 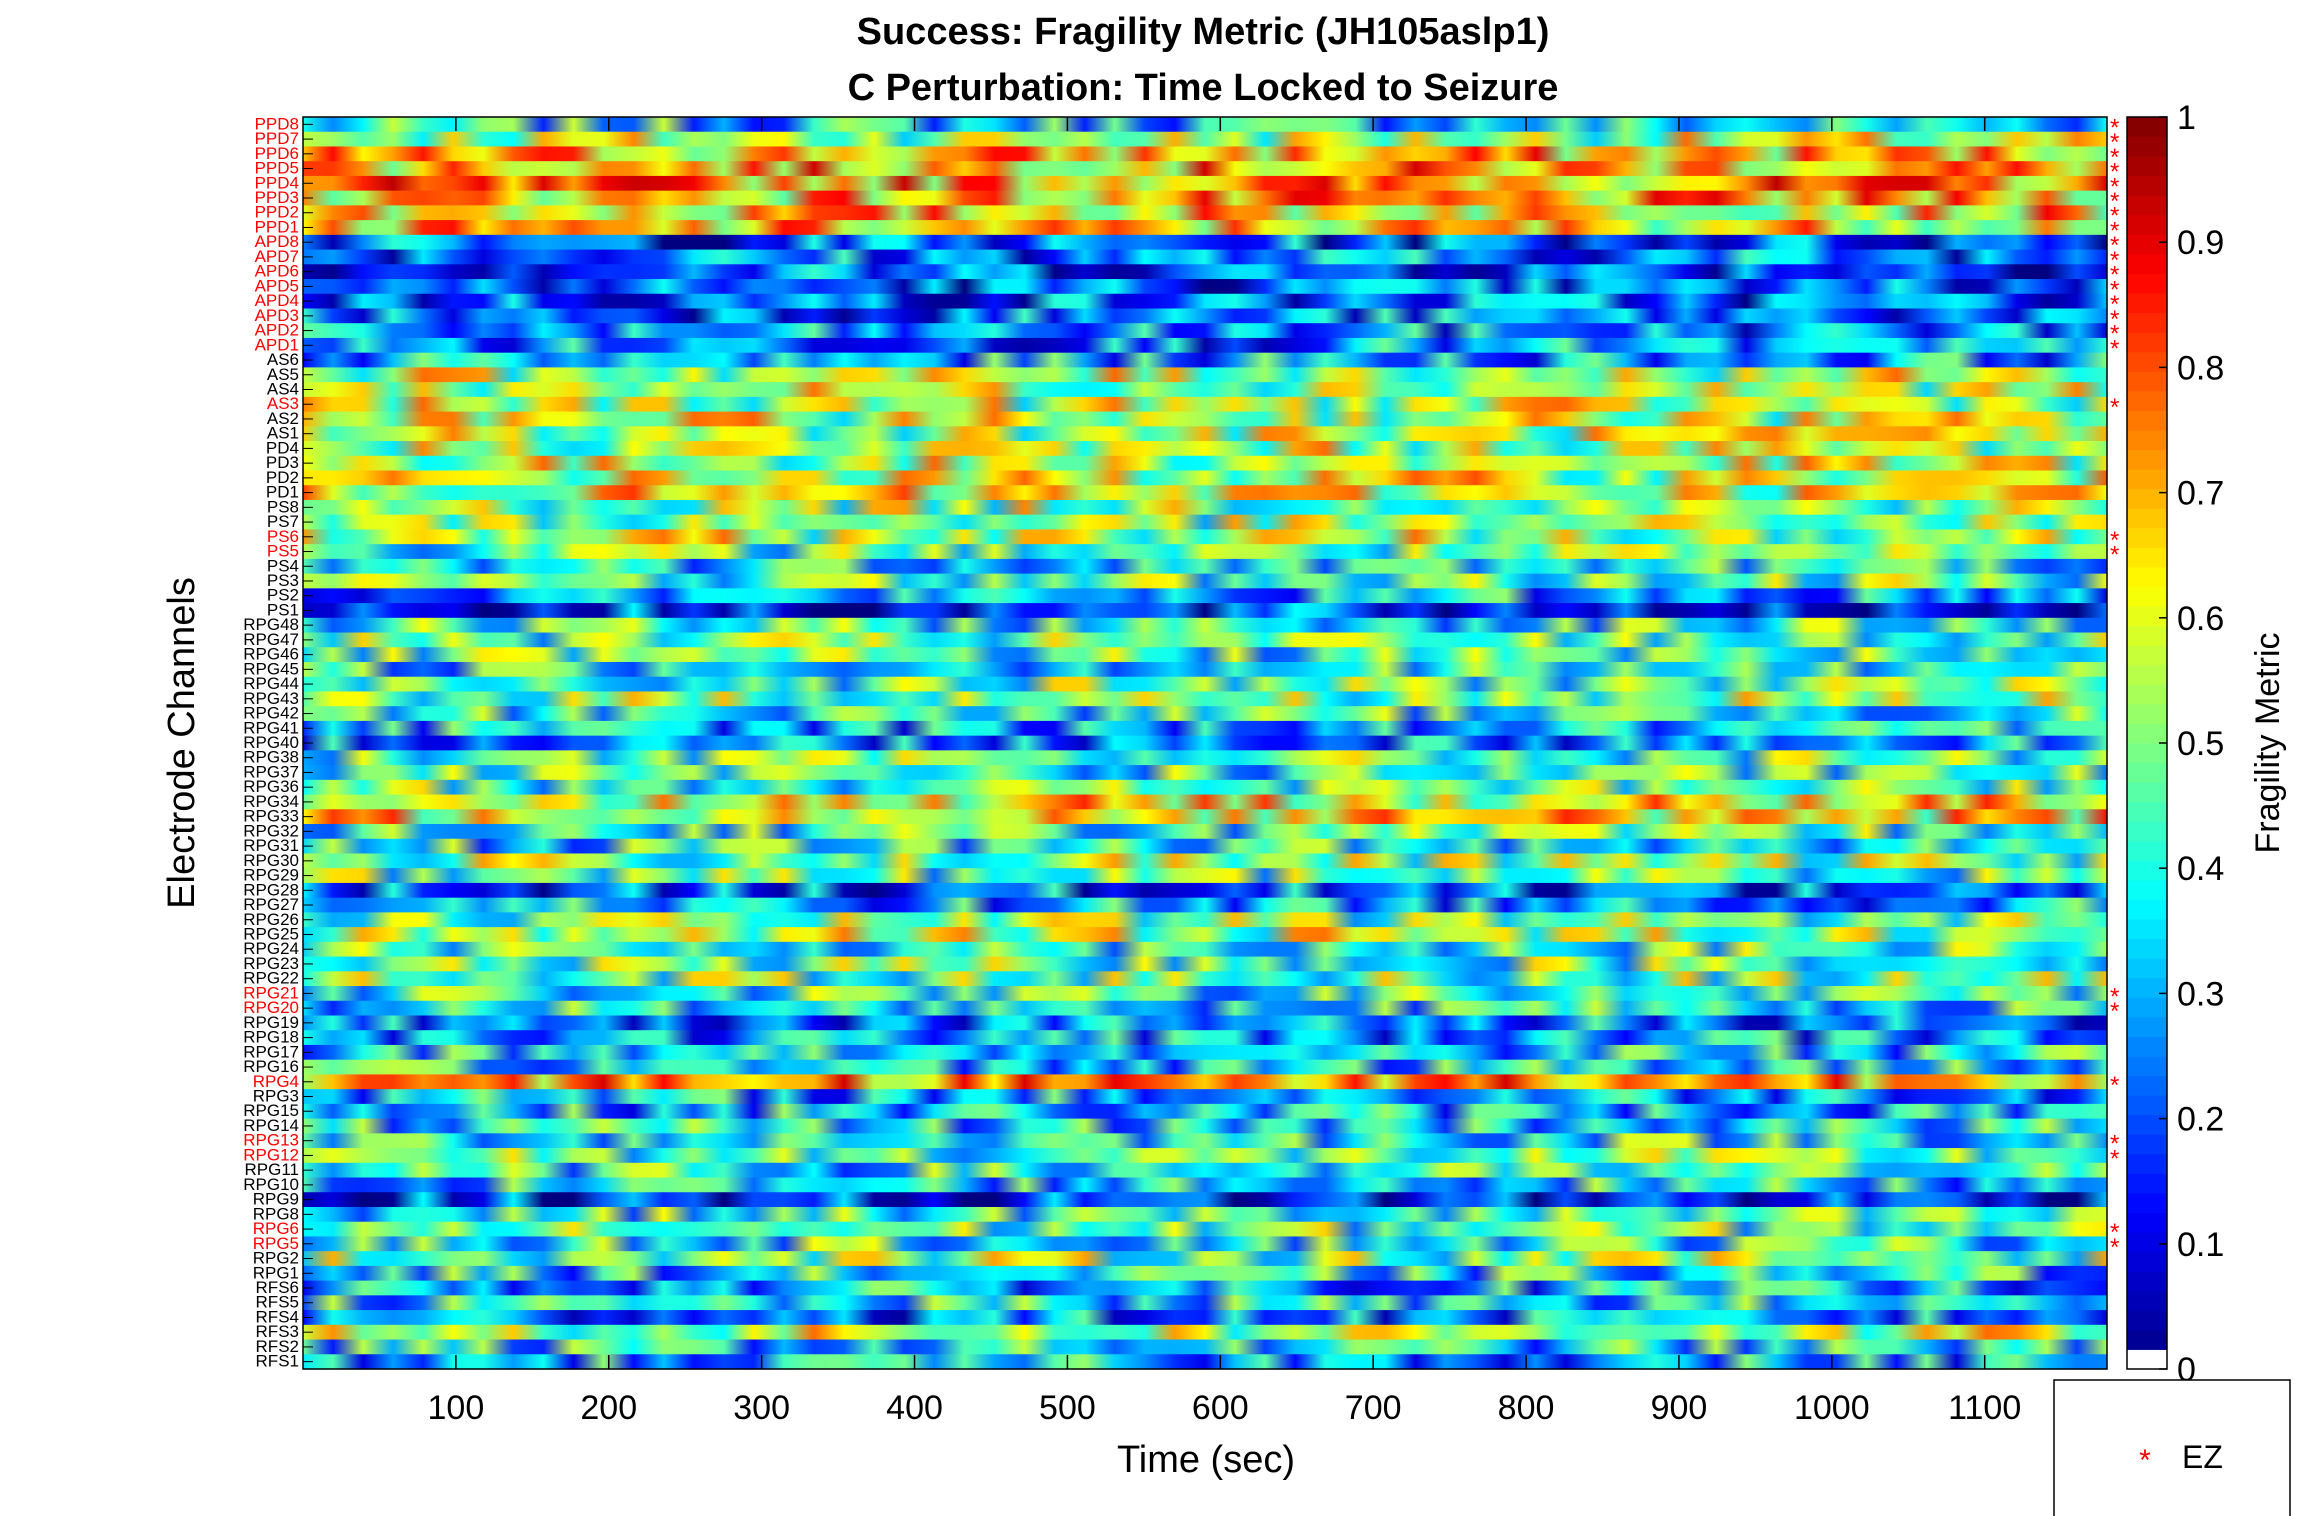 What do you see at coordinates (277, 1346) in the screenshot?
I see `channel-label-rfs2: RFS2` at bounding box center [277, 1346].